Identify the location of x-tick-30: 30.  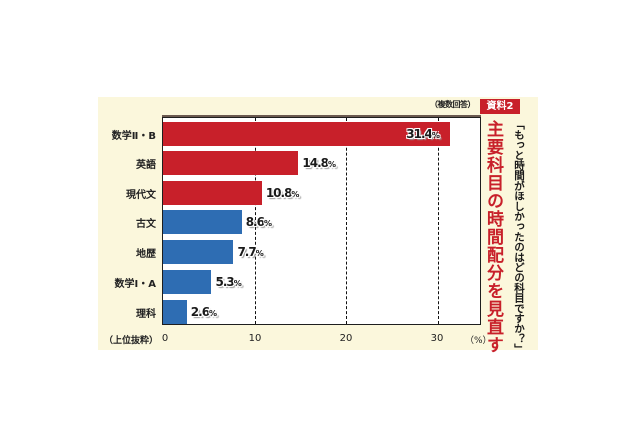
(437, 338).